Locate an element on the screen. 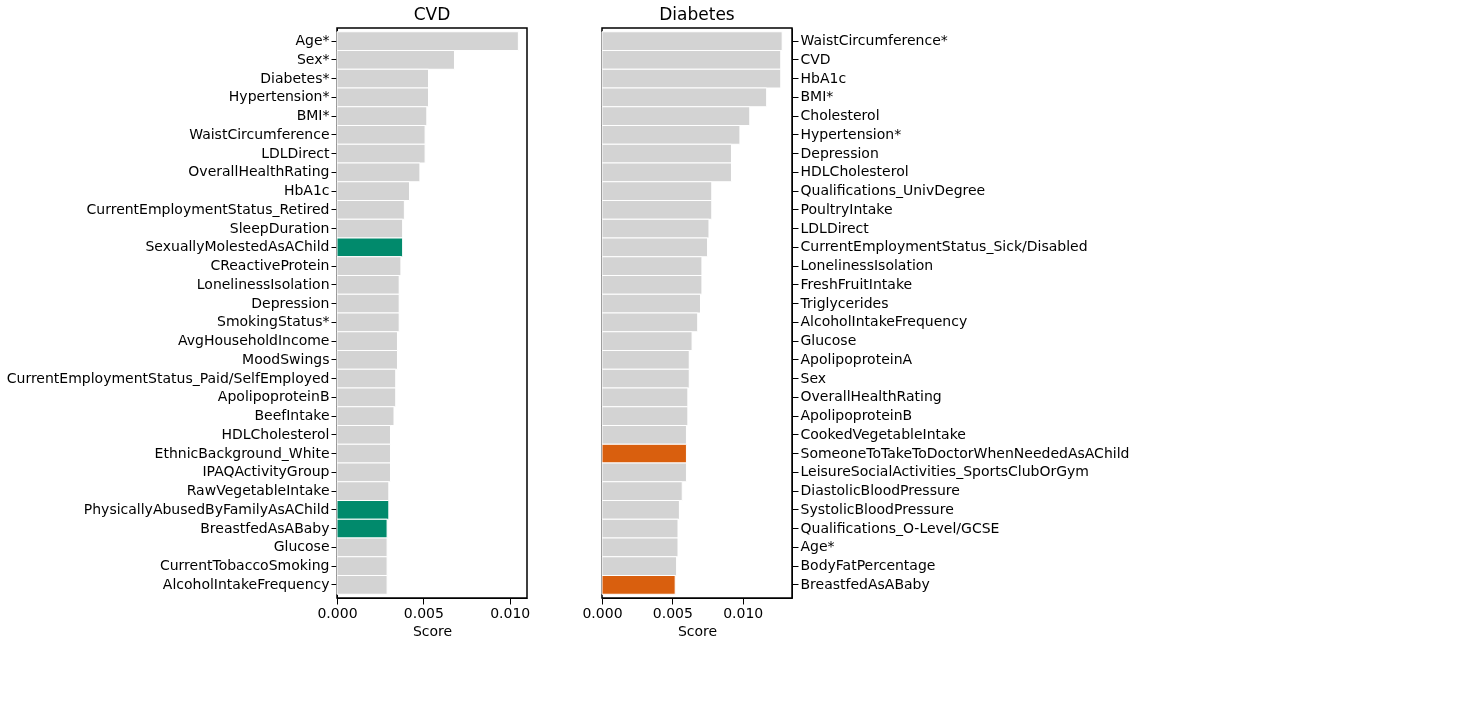 This screenshot has height=702, width=1462. y-tick-label: Qualifications_UnivDegree is located at coordinates (893, 190).